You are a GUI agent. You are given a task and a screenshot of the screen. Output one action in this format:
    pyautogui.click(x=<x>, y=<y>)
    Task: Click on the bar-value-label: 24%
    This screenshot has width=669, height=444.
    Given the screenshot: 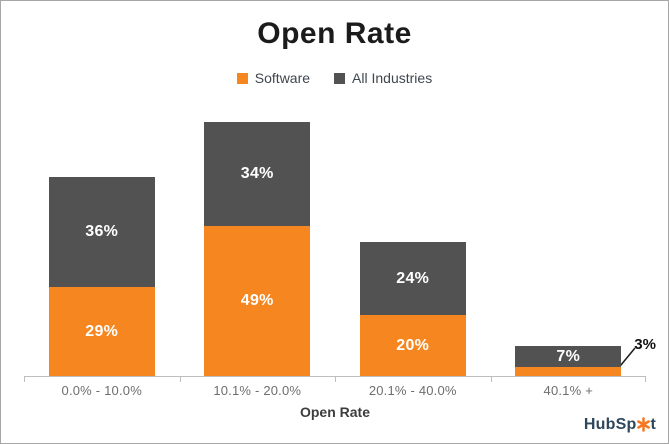 What is the action you would take?
    pyautogui.click(x=413, y=278)
    